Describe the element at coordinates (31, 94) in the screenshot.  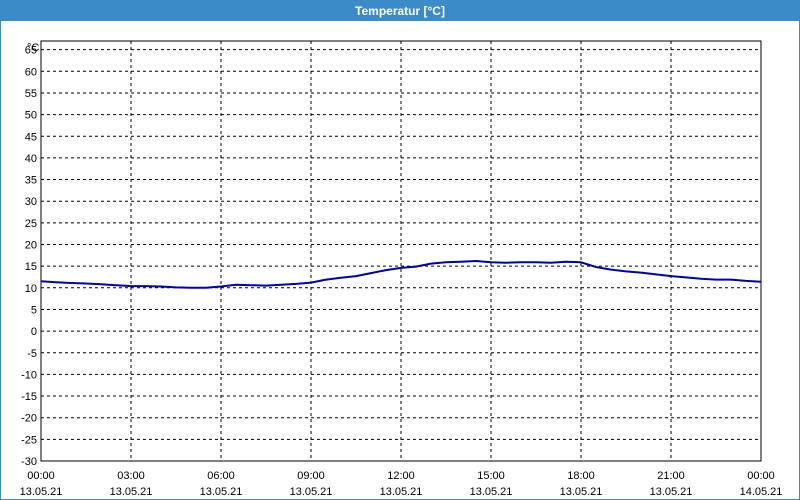
I see `y-tick-label: 55` at that location.